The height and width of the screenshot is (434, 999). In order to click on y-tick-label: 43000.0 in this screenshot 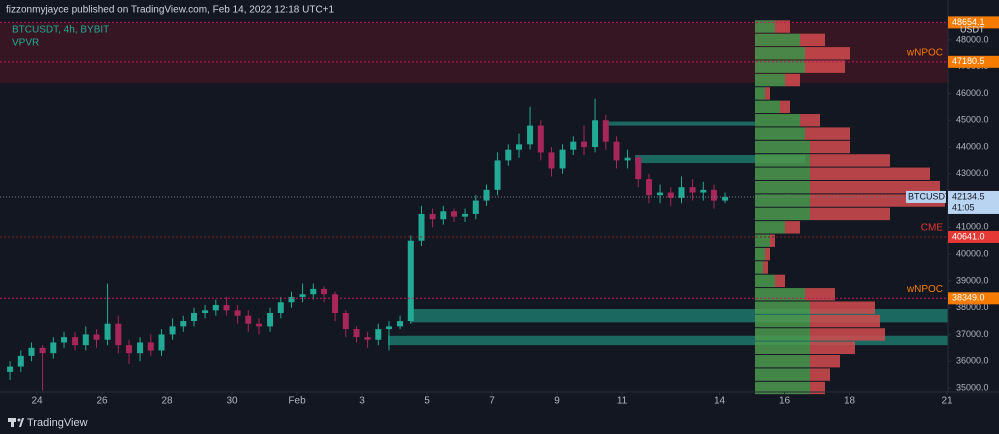, I will do `click(972, 173)`.